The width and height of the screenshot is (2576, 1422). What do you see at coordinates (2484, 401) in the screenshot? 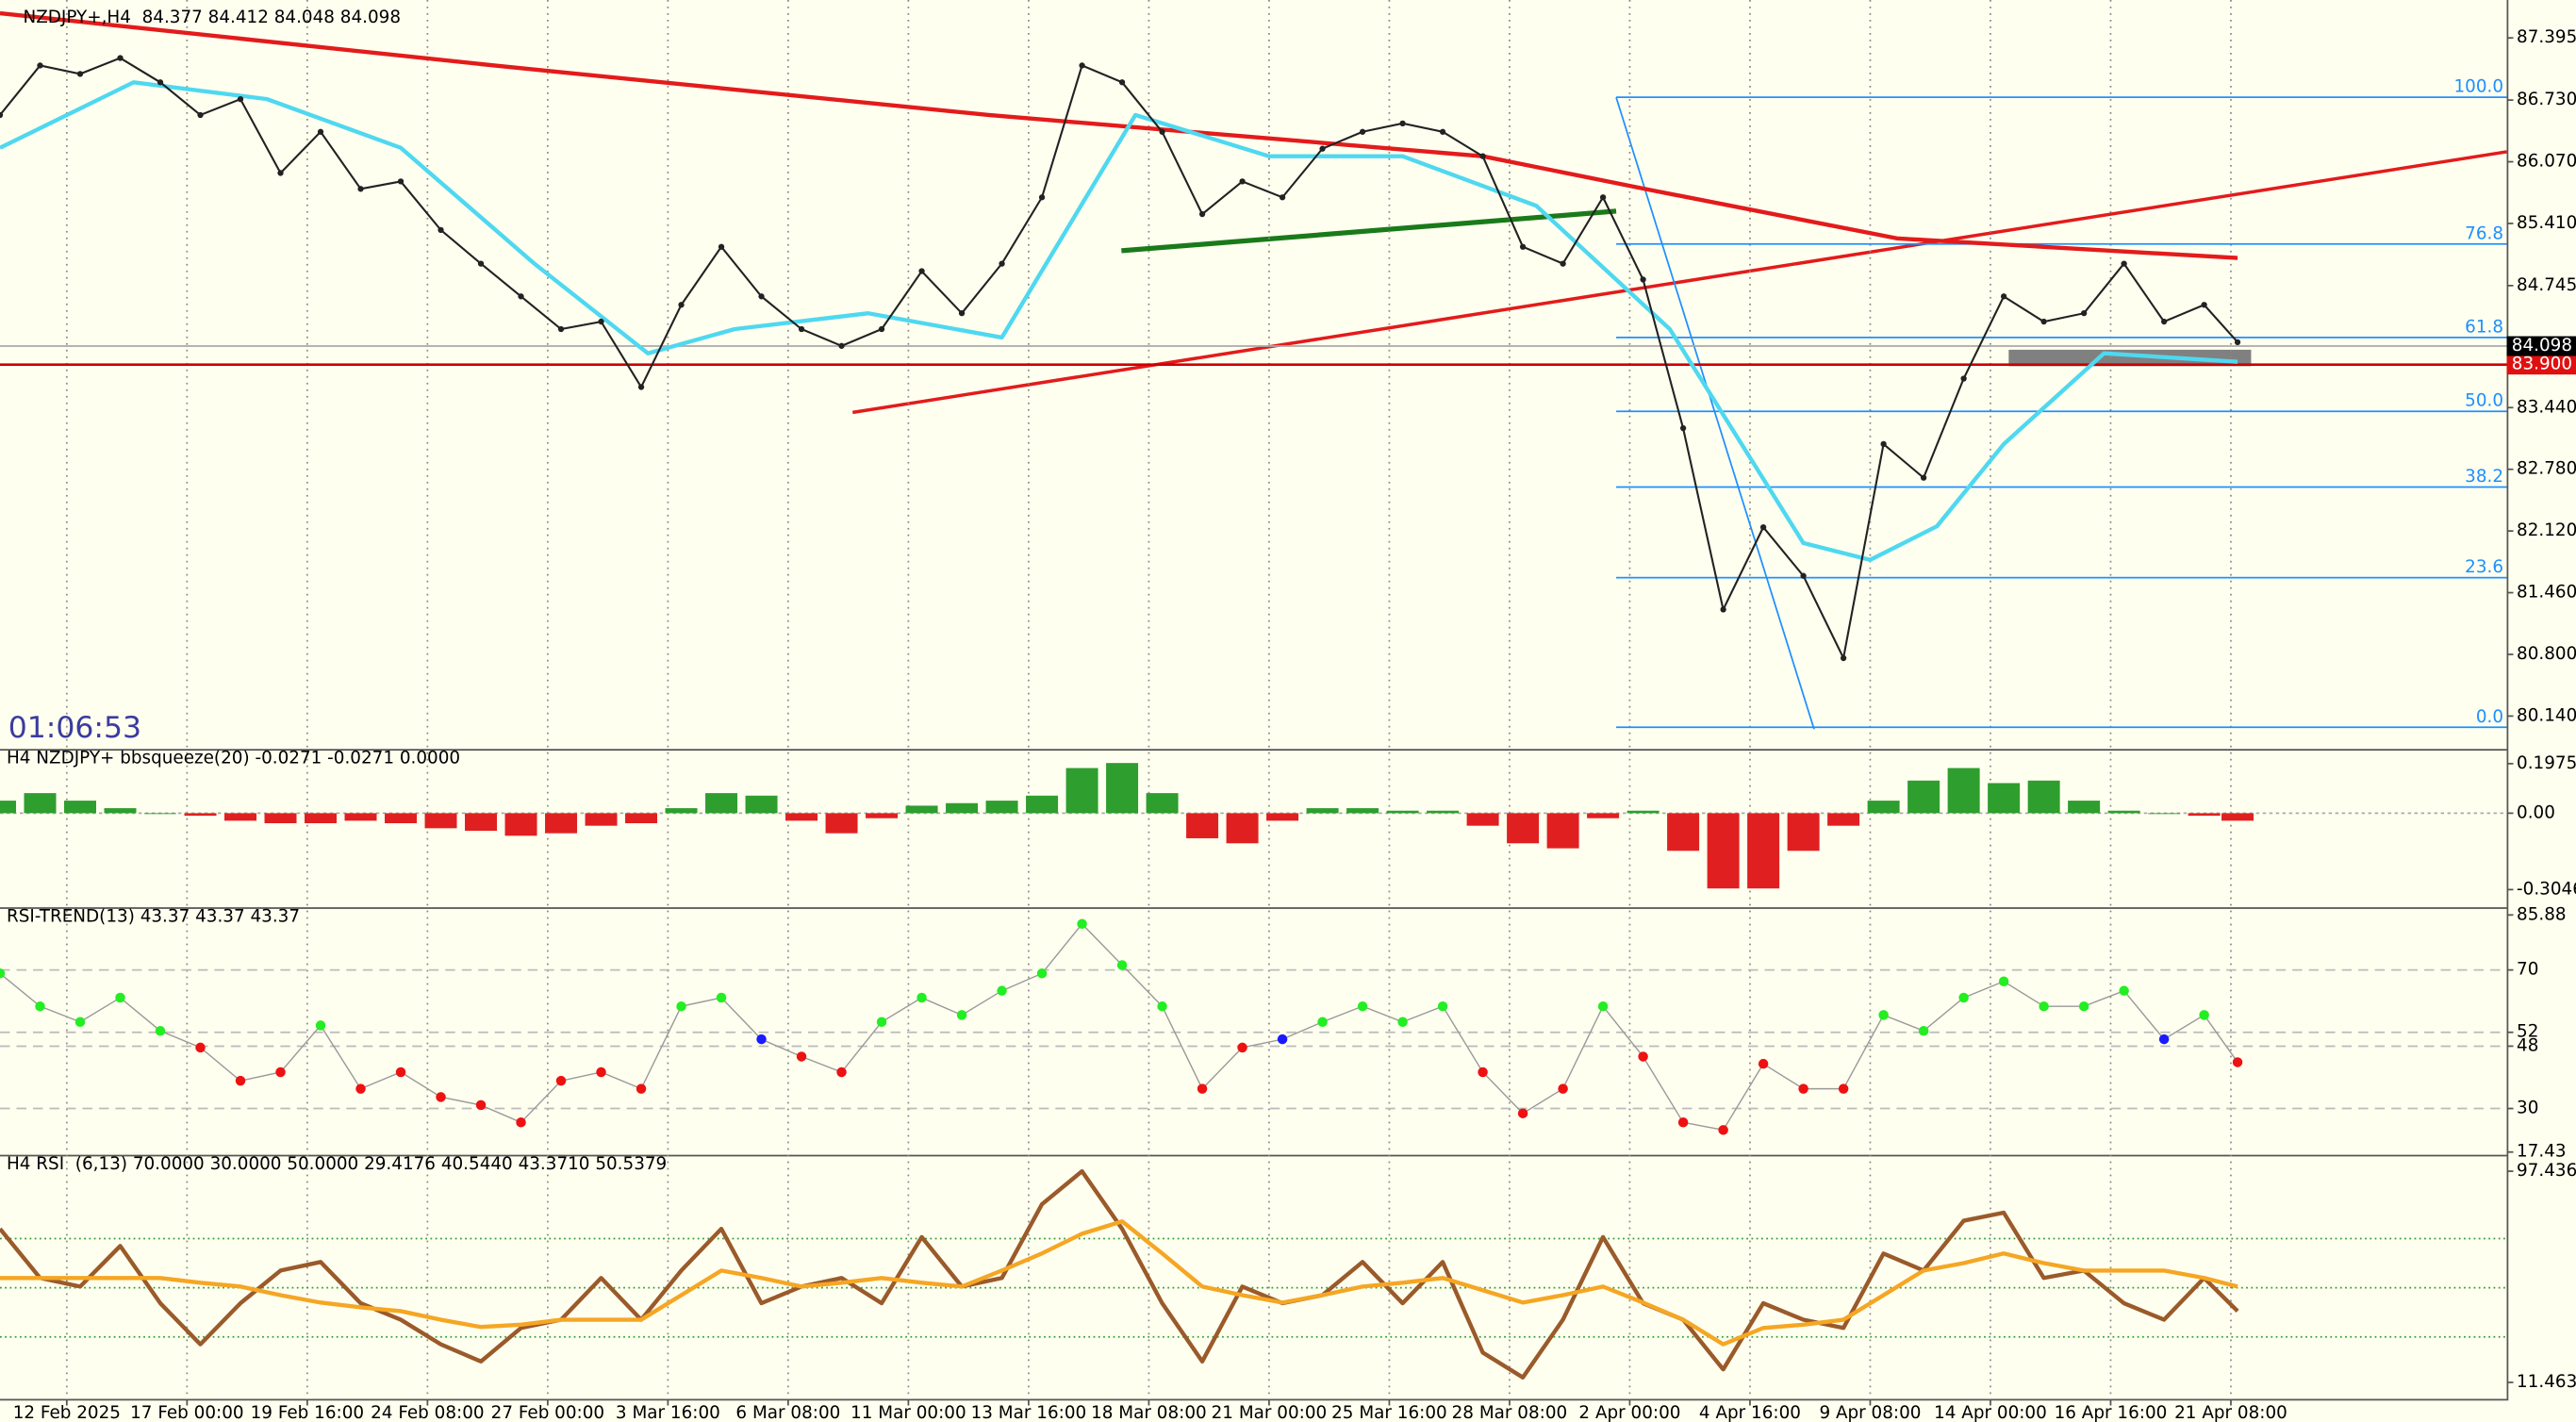
I see `fib-label: 50.0` at bounding box center [2484, 401].